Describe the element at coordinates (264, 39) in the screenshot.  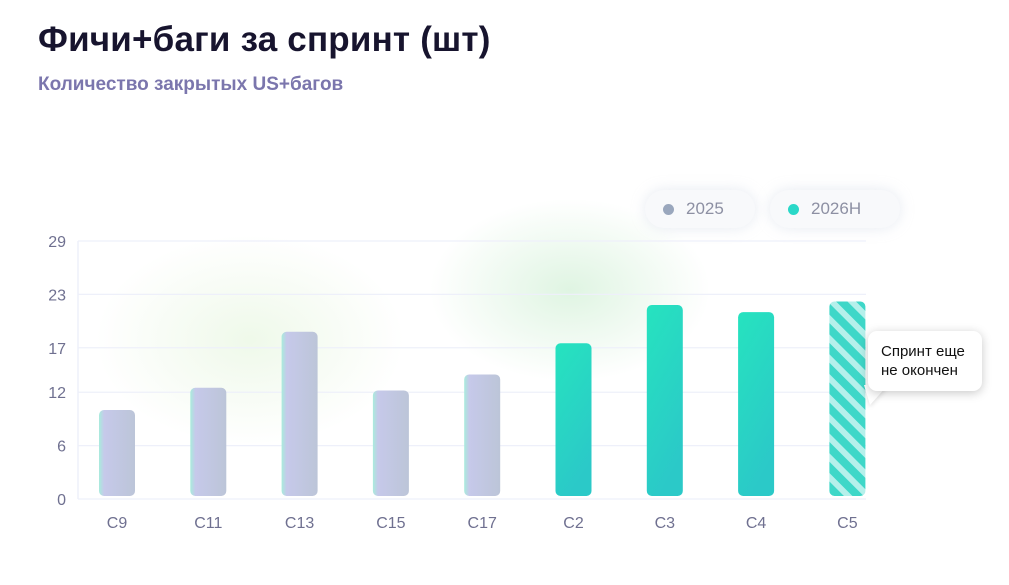
I see `chart-title: Фичи+баги за спринт (шт)` at that location.